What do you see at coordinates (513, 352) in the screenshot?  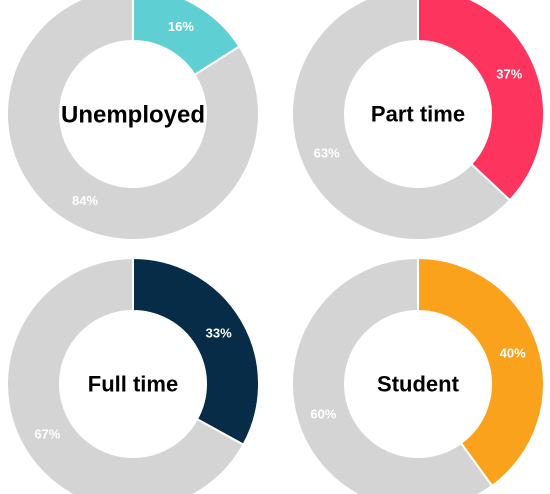 I see `slice-percent-label: 40%` at bounding box center [513, 352].